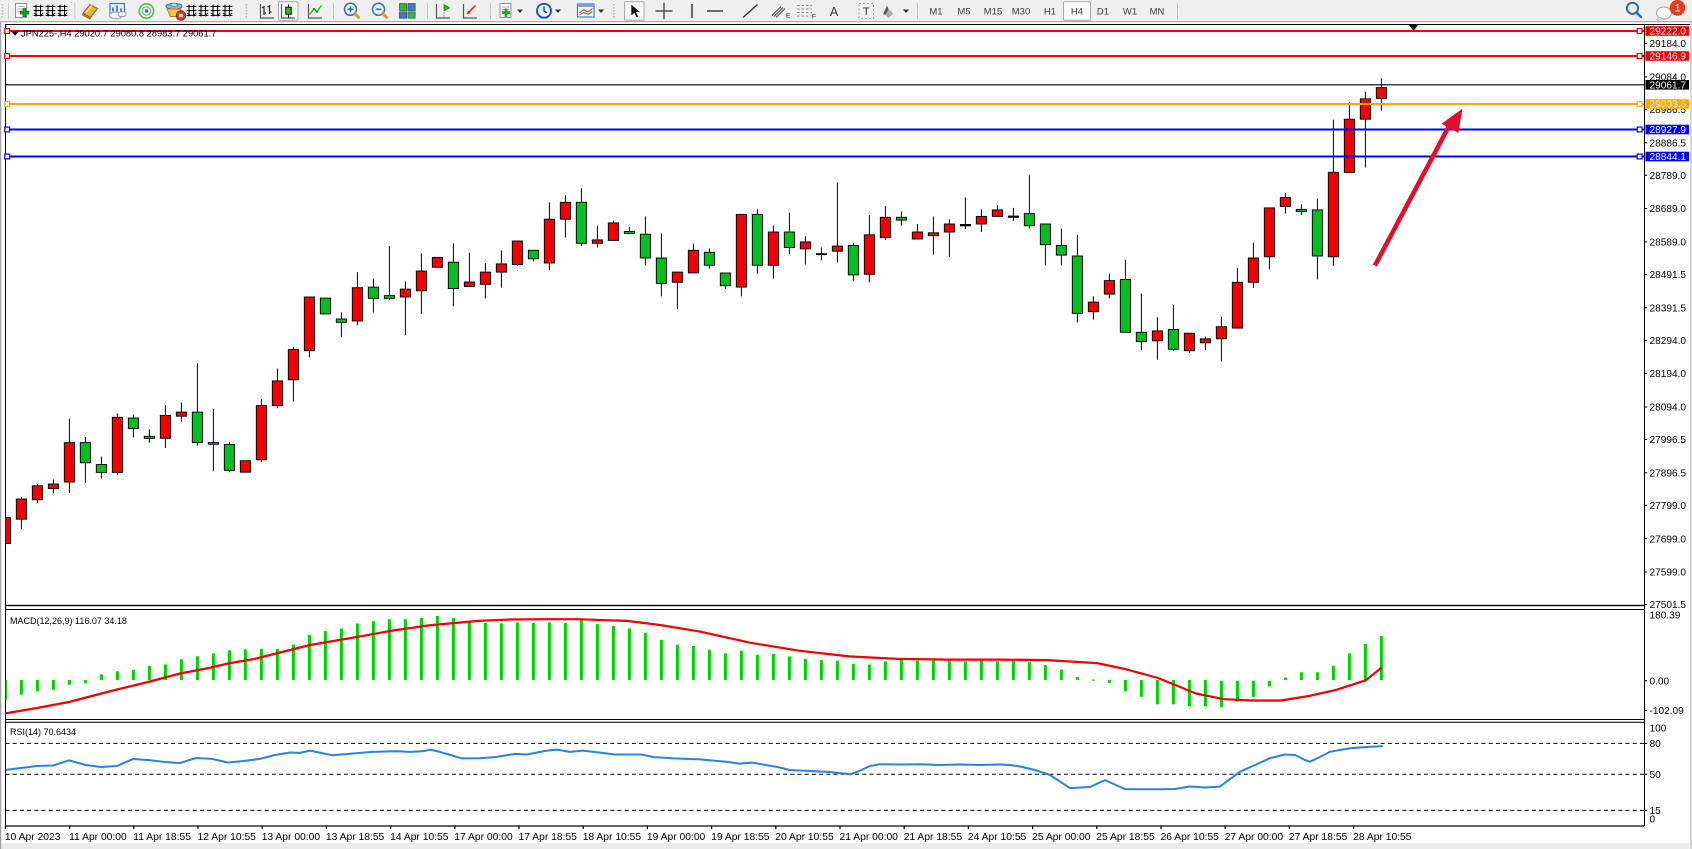 This screenshot has height=849, width=1692. What do you see at coordinates (43, 732) in the screenshot?
I see `svg-text: RSI(14) 70.6434` at bounding box center [43, 732].